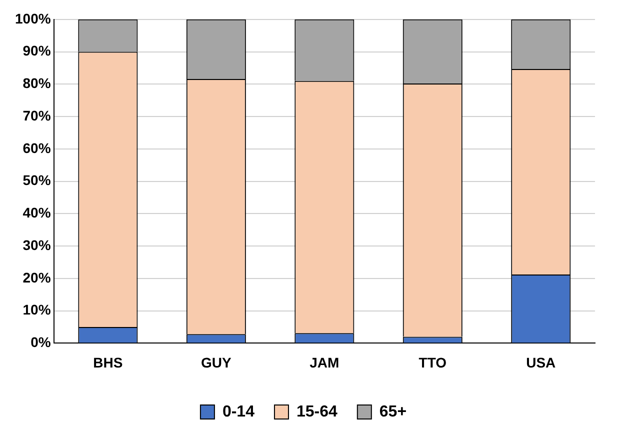 The image size is (623, 440). Describe the element at coordinates (41, 342) in the screenshot. I see `y-tick-label: 0%` at that location.